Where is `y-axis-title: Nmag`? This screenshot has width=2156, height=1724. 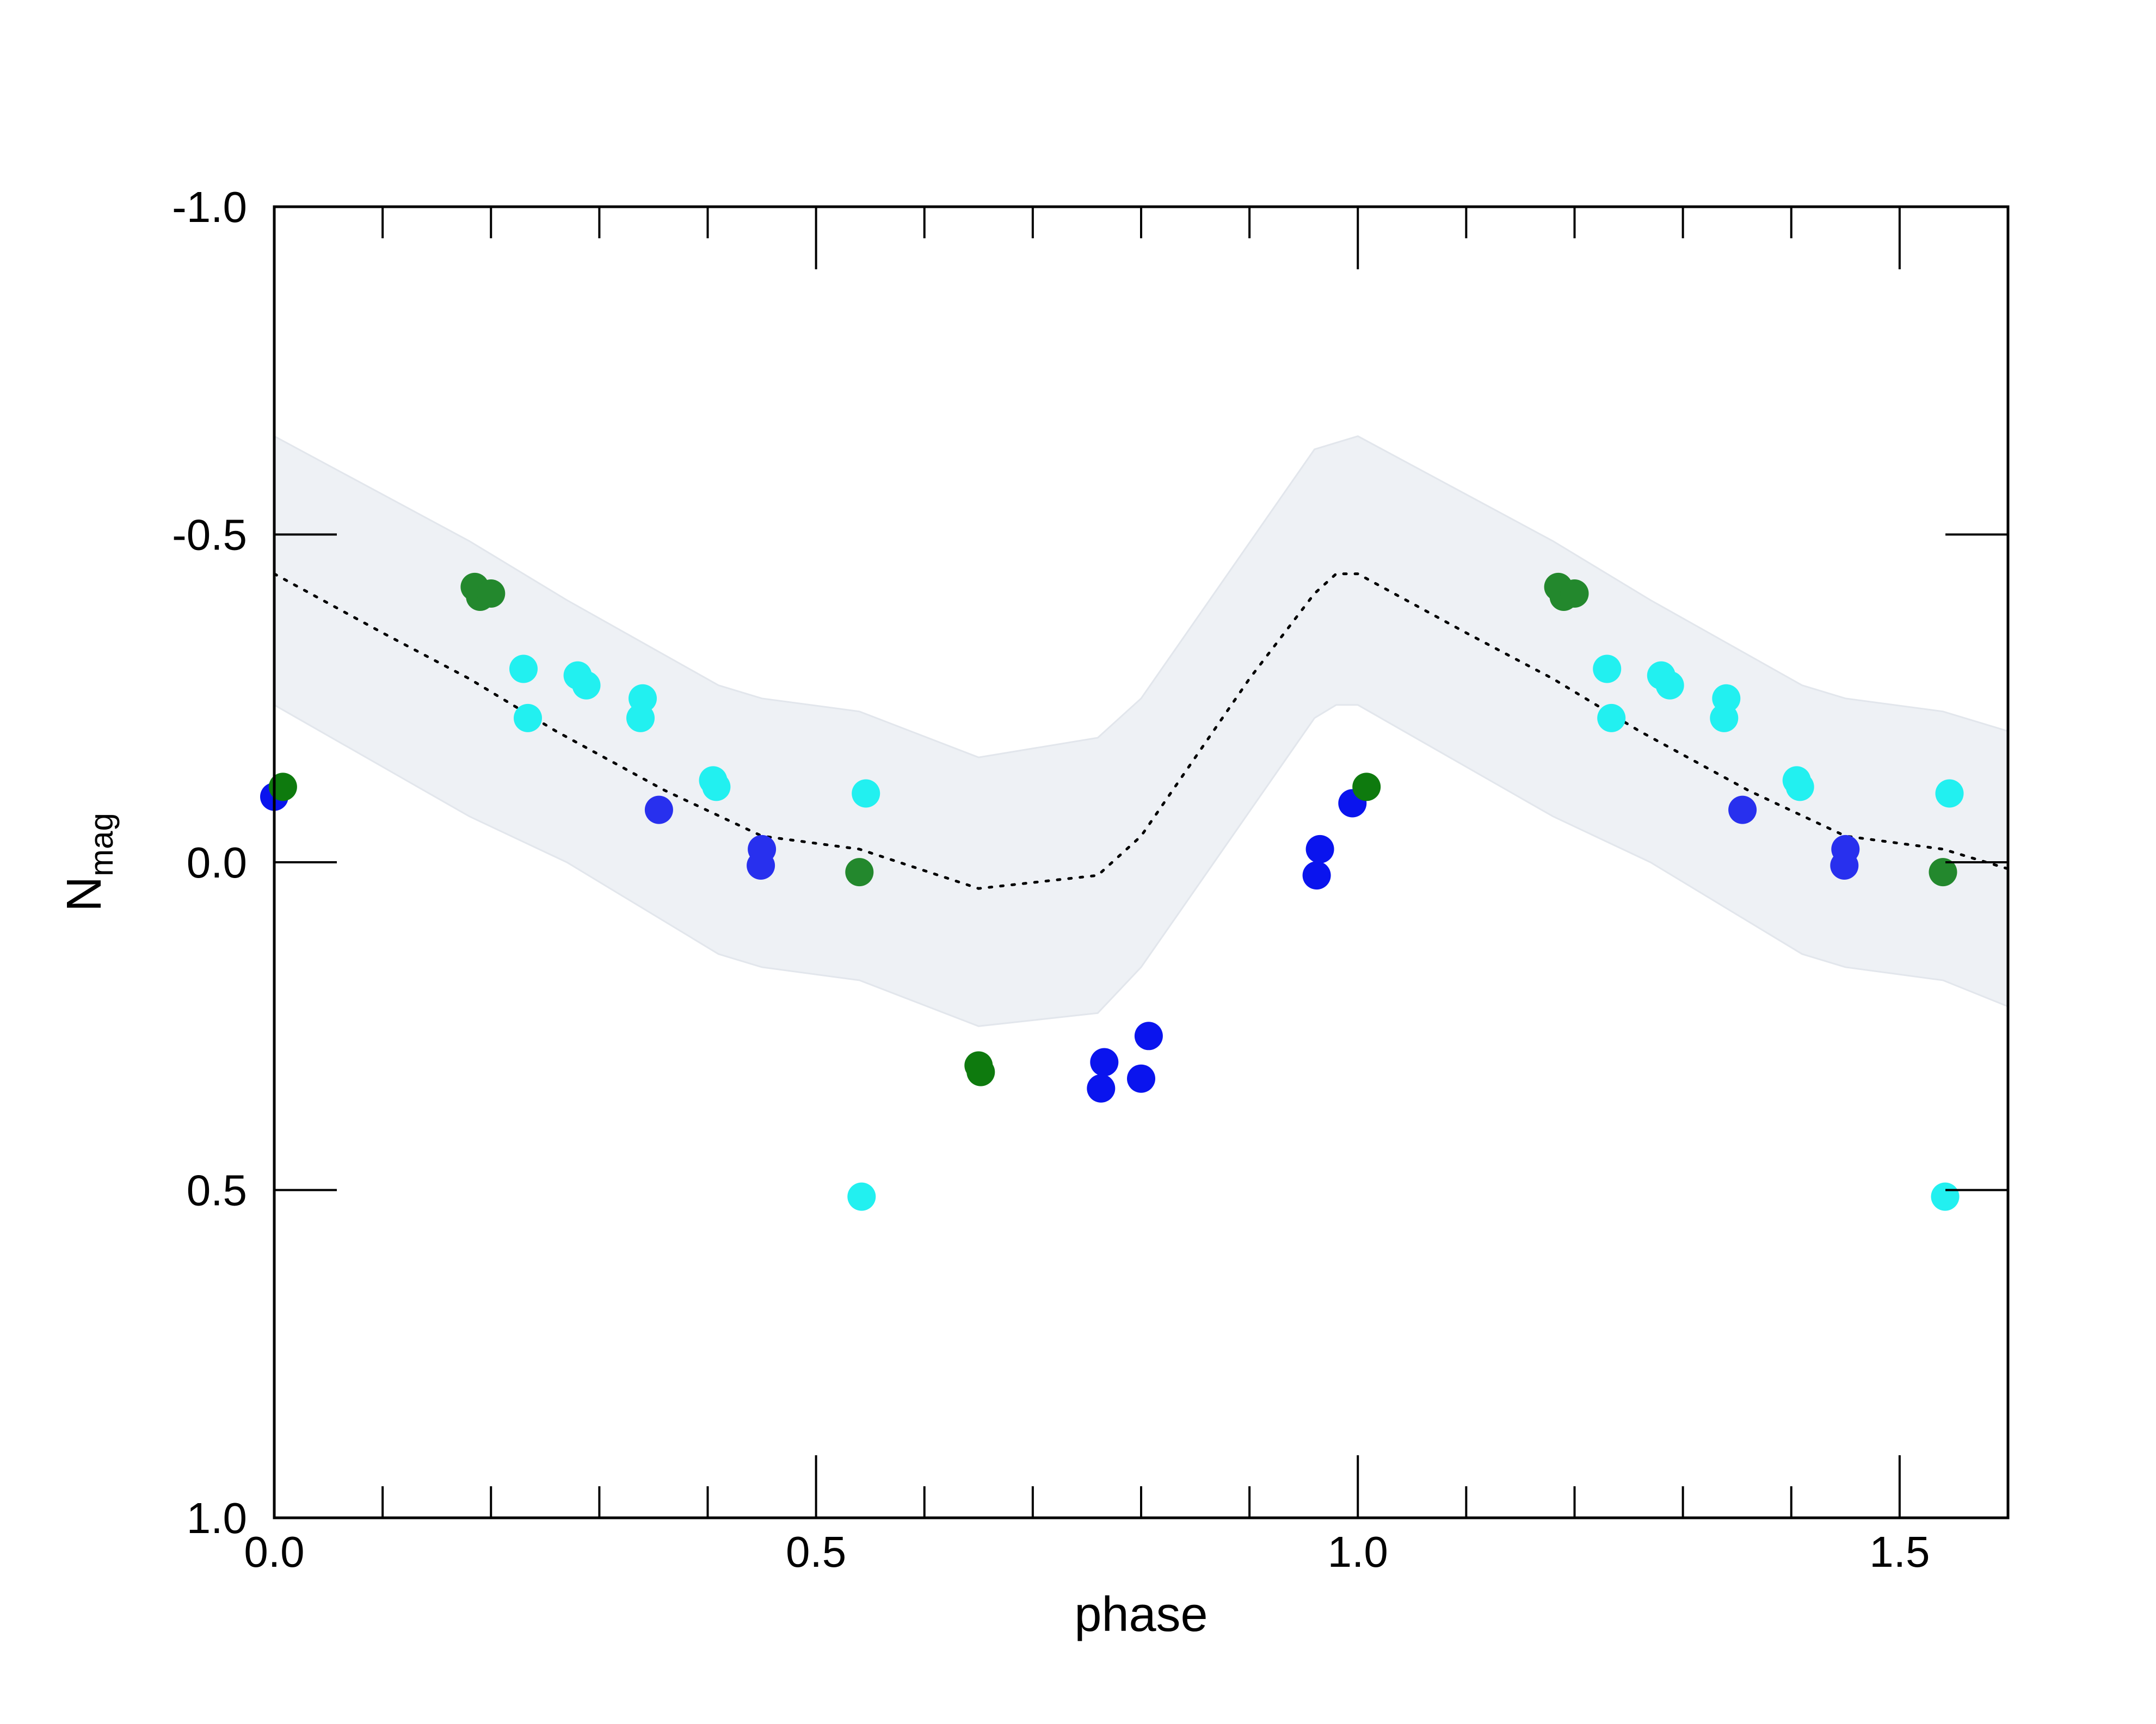 y-axis-title: Nmag is located at coordinates (88, 862).